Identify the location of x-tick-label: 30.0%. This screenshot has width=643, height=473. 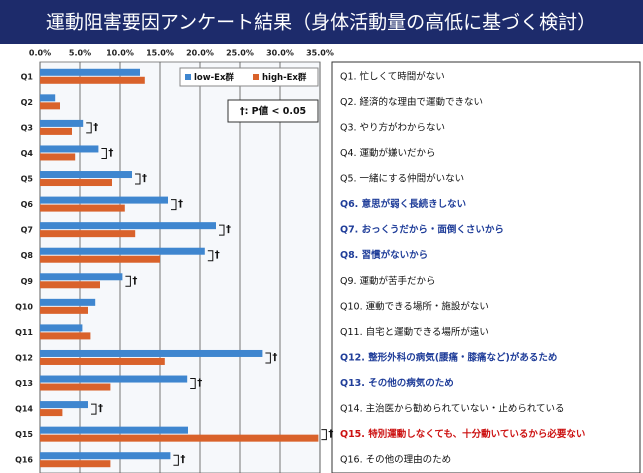
(280, 53).